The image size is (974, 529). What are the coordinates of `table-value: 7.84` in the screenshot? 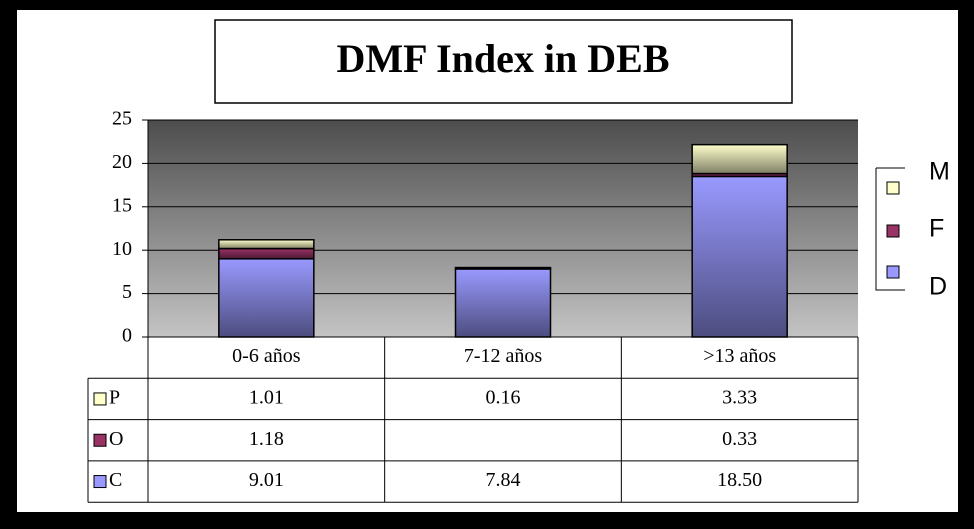 It's located at (503, 480).